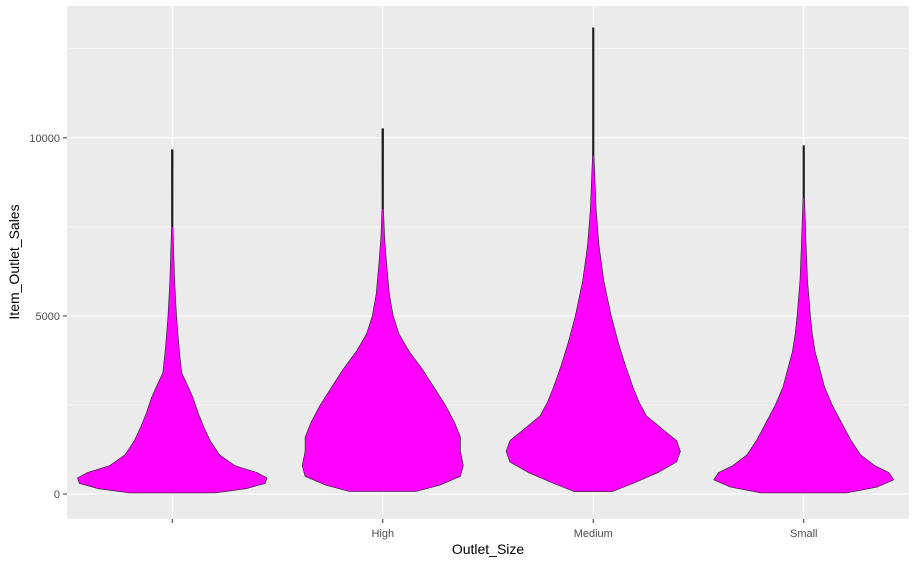  I want to click on y-axis-title: Item_Outlet_Sales, so click(14, 261).